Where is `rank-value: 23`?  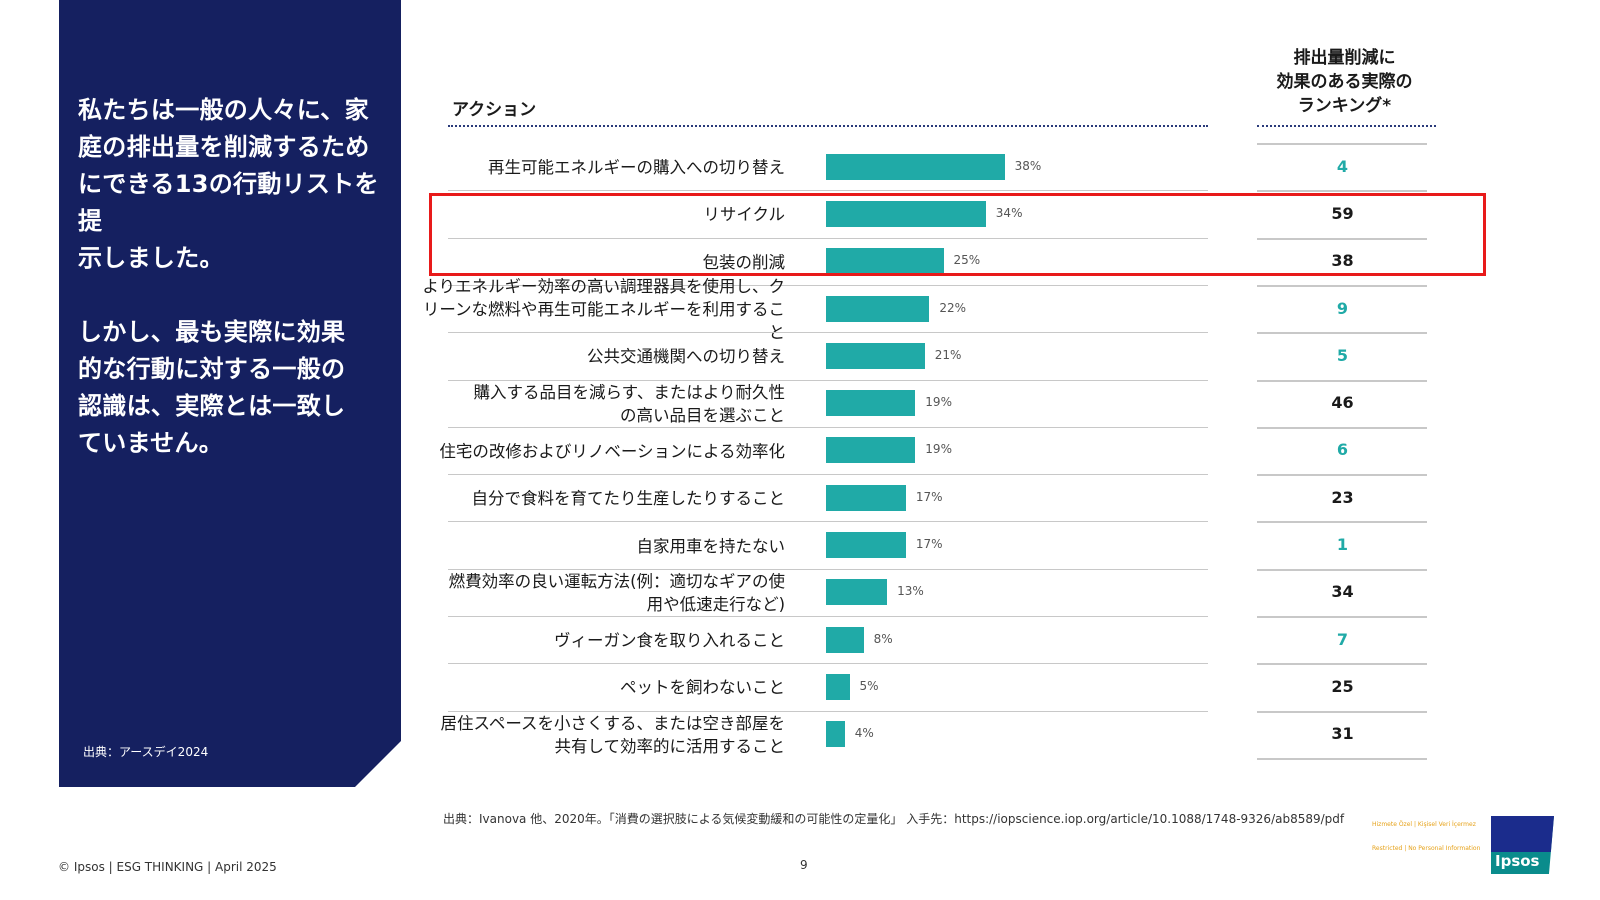 rank-value: 23 is located at coordinates (1342, 497).